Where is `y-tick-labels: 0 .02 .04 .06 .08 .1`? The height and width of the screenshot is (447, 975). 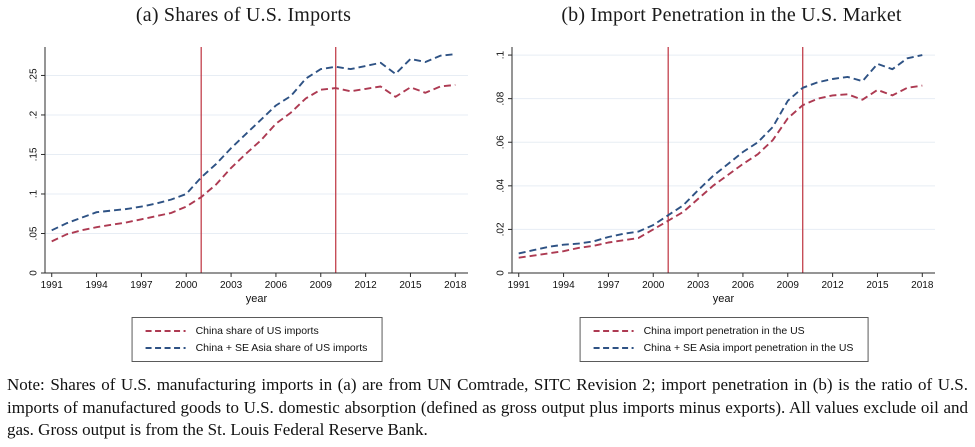
y-tick-labels: 0 .02 .04 .06 .08 .1 is located at coordinates (504, 163).